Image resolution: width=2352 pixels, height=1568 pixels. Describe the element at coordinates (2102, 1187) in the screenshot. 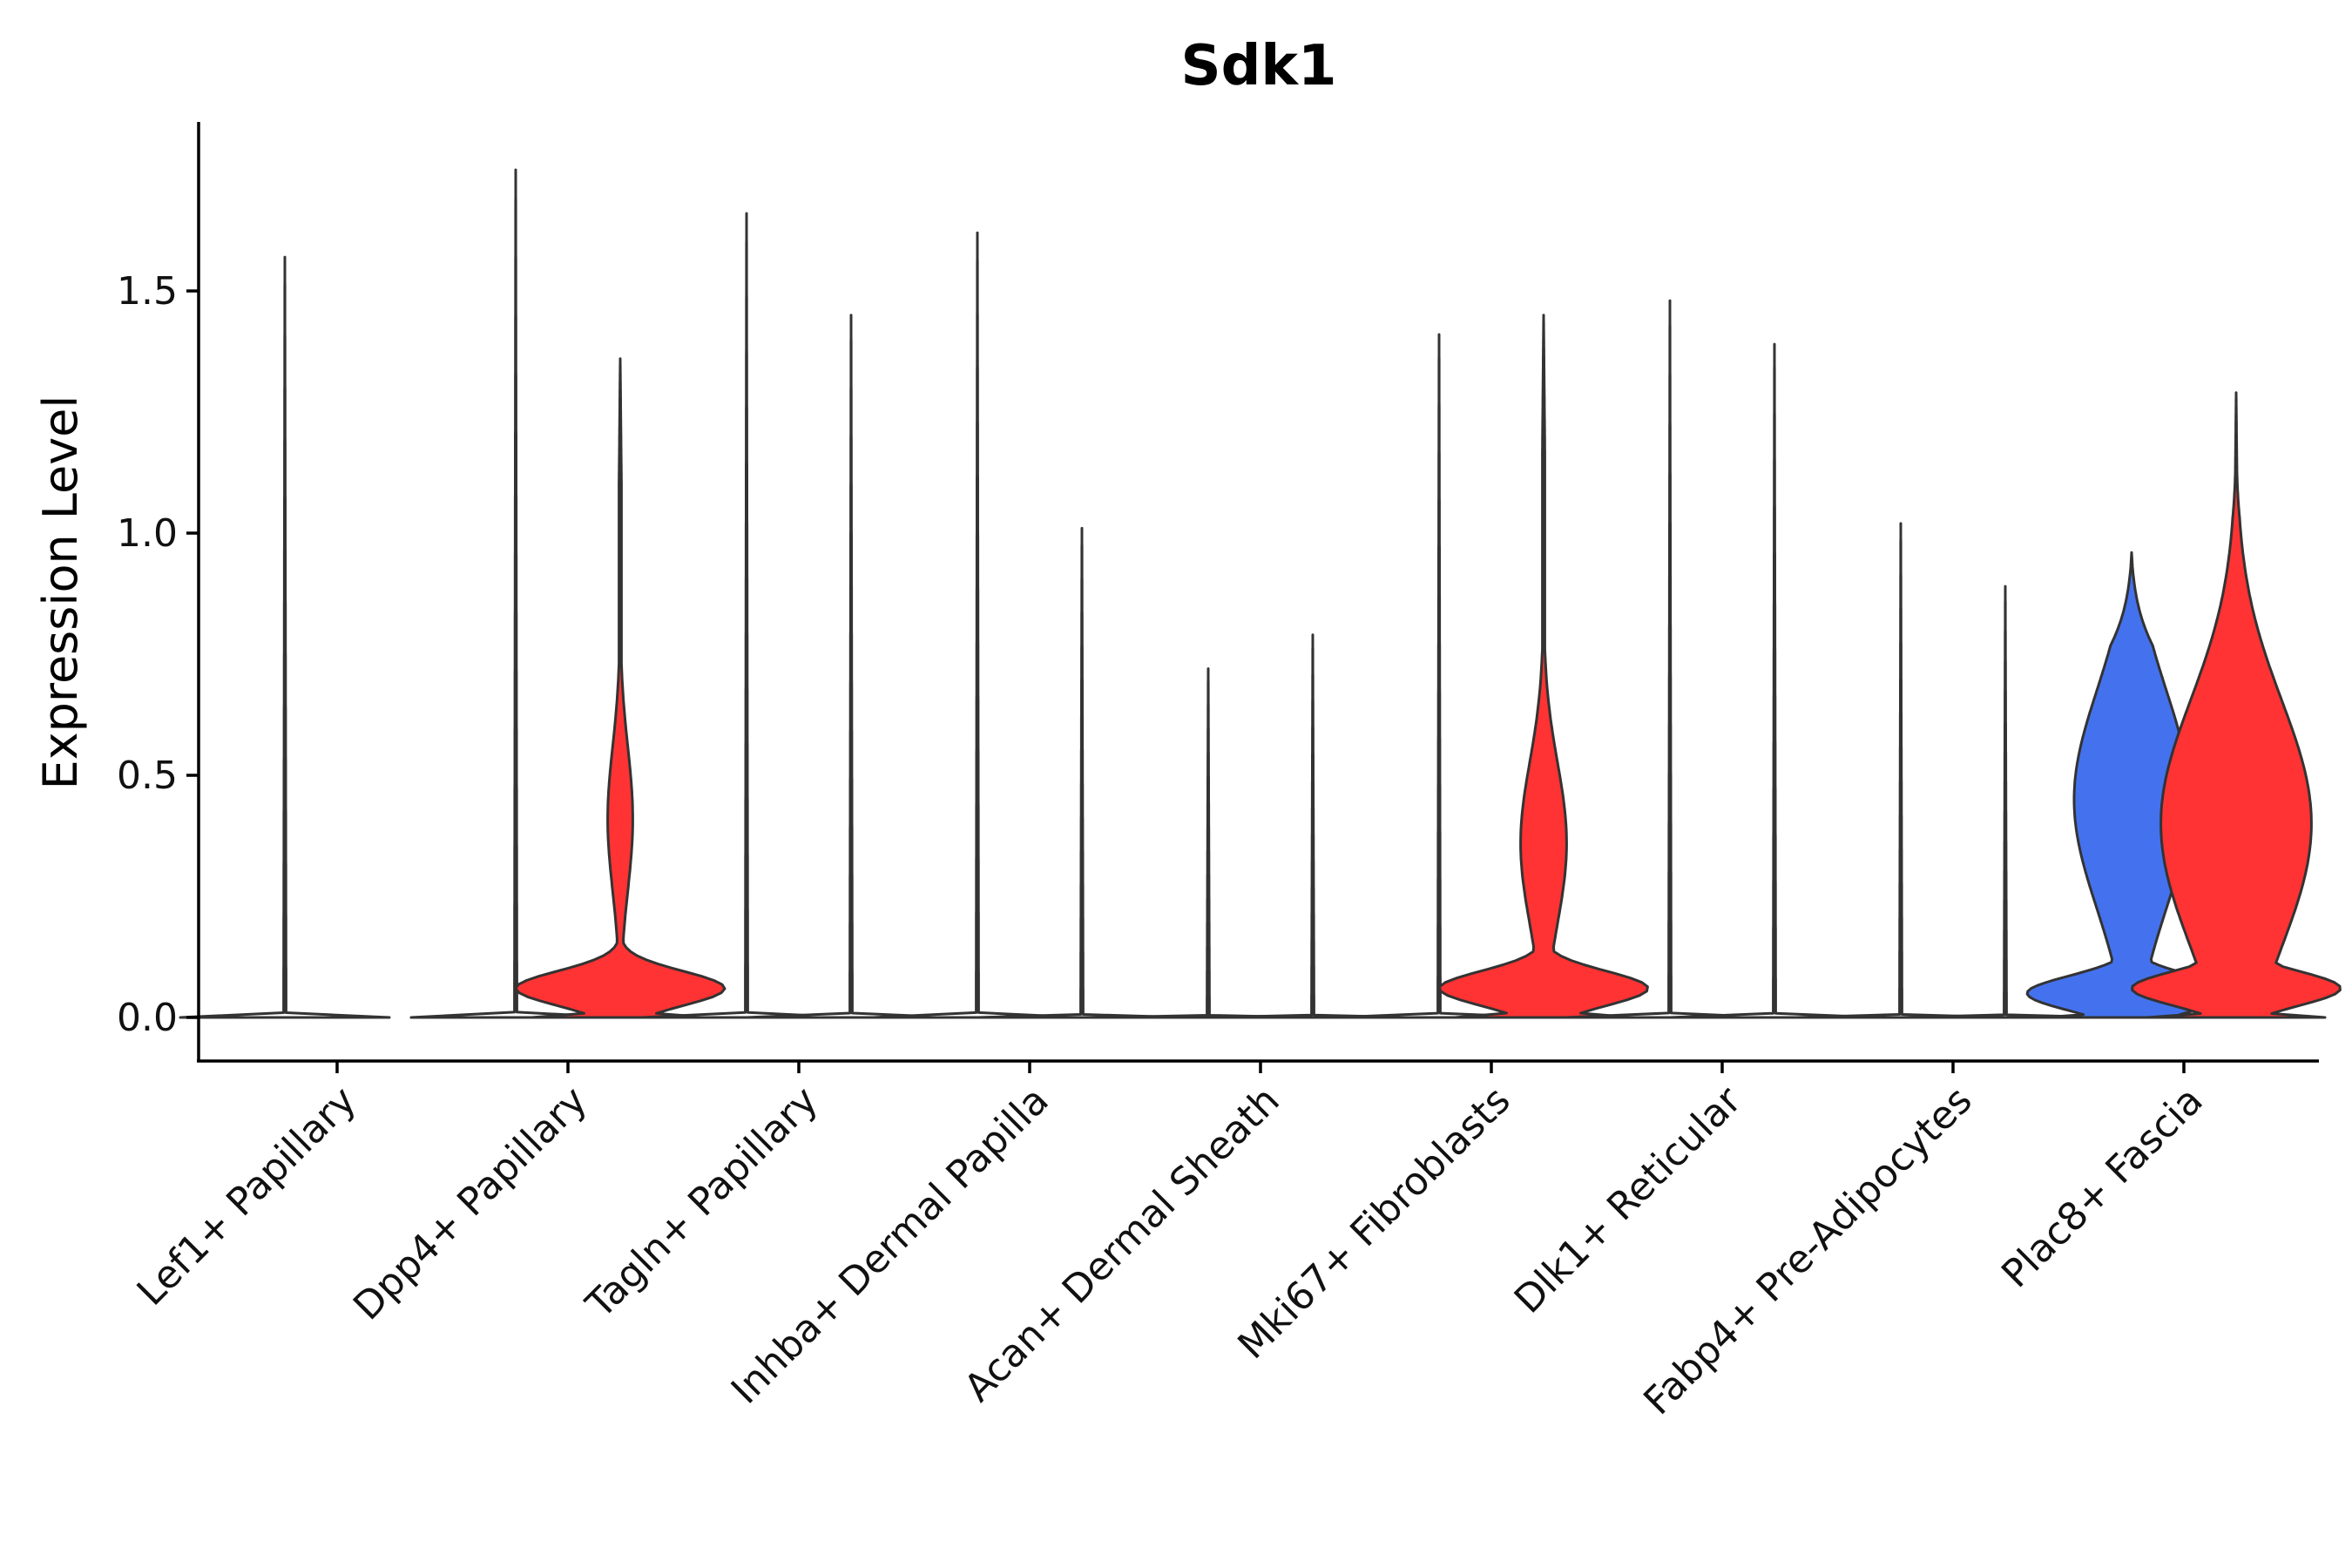

I see `x-category-label: Plac8+ Fascia` at that location.